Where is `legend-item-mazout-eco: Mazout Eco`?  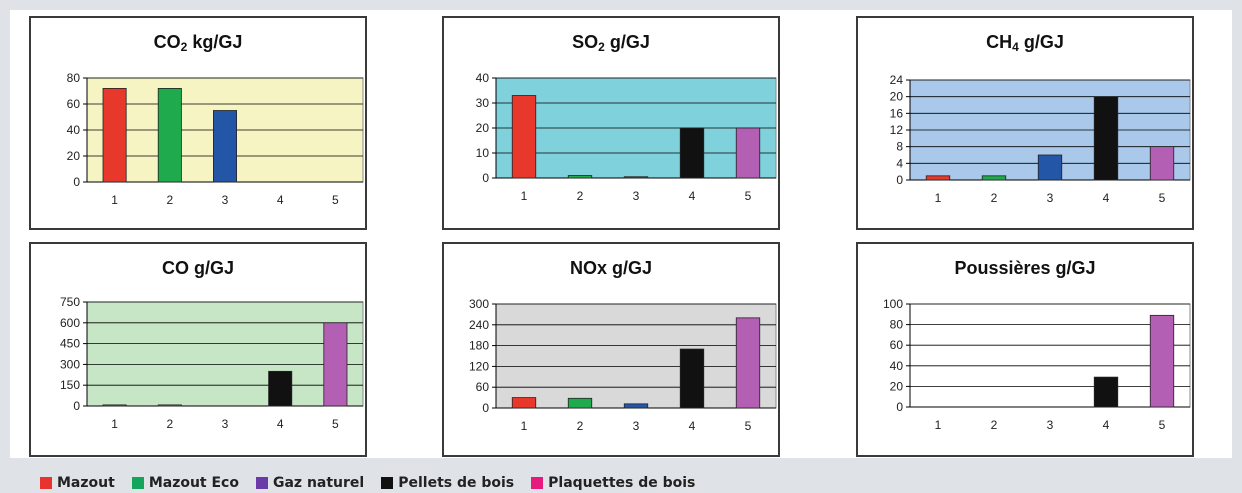
legend-item-mazout-eco: Mazout Eco is located at coordinates (185, 483).